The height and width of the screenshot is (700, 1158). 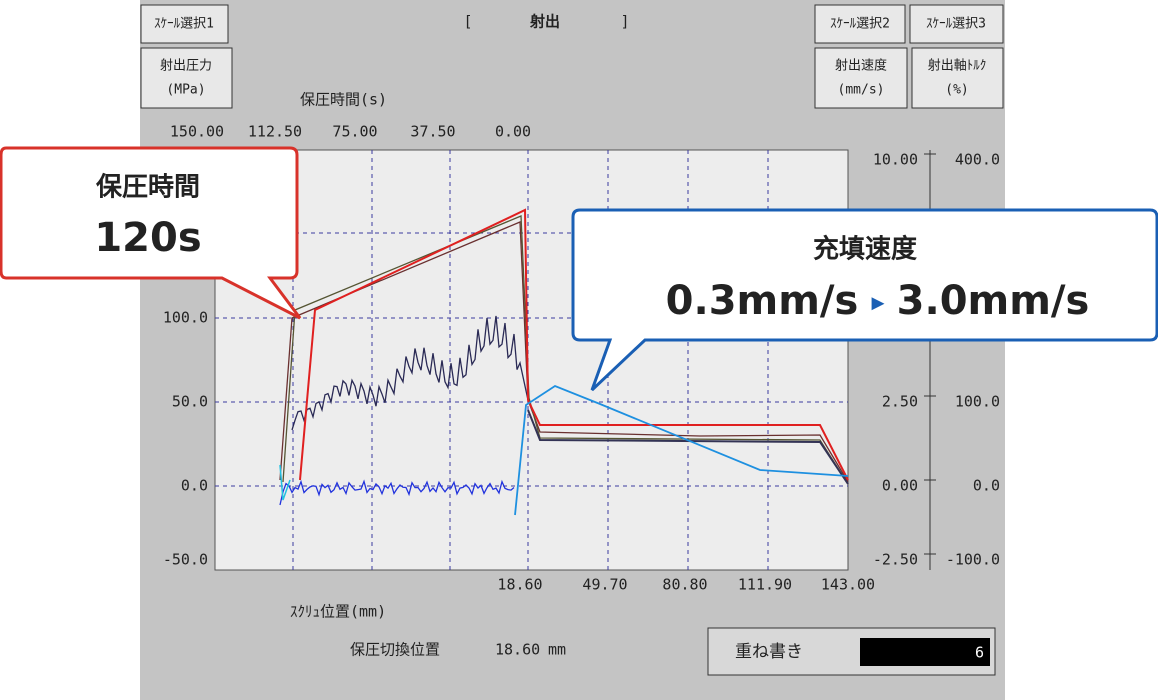 What do you see at coordinates (557, 650) in the screenshot?
I see `switch-unit: mm` at bounding box center [557, 650].